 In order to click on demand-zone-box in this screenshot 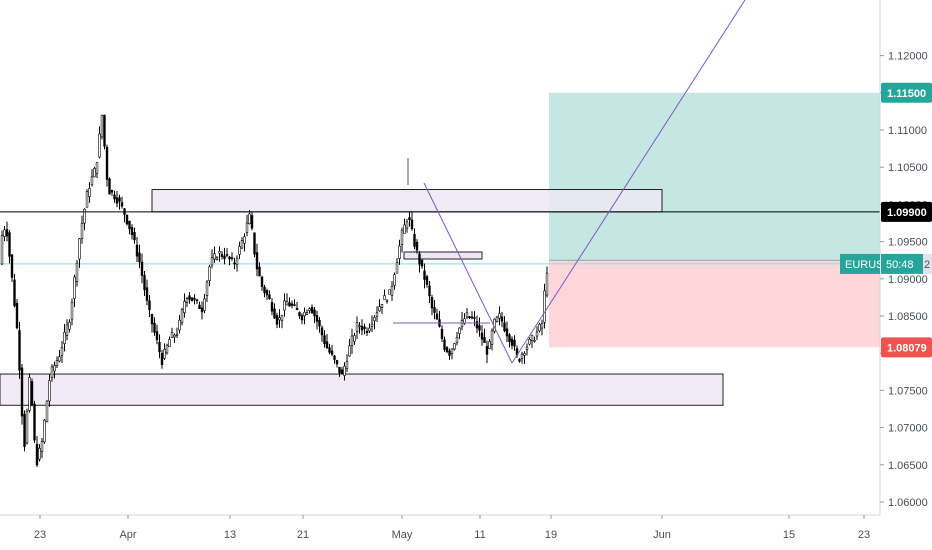, I will do `click(362, 389)`.